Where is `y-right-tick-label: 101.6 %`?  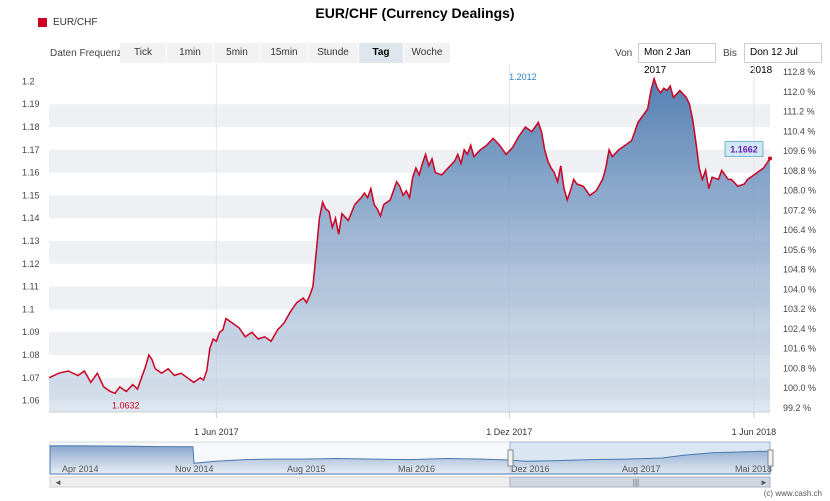
y-right-tick-label: 101.6 % is located at coordinates (799, 349).